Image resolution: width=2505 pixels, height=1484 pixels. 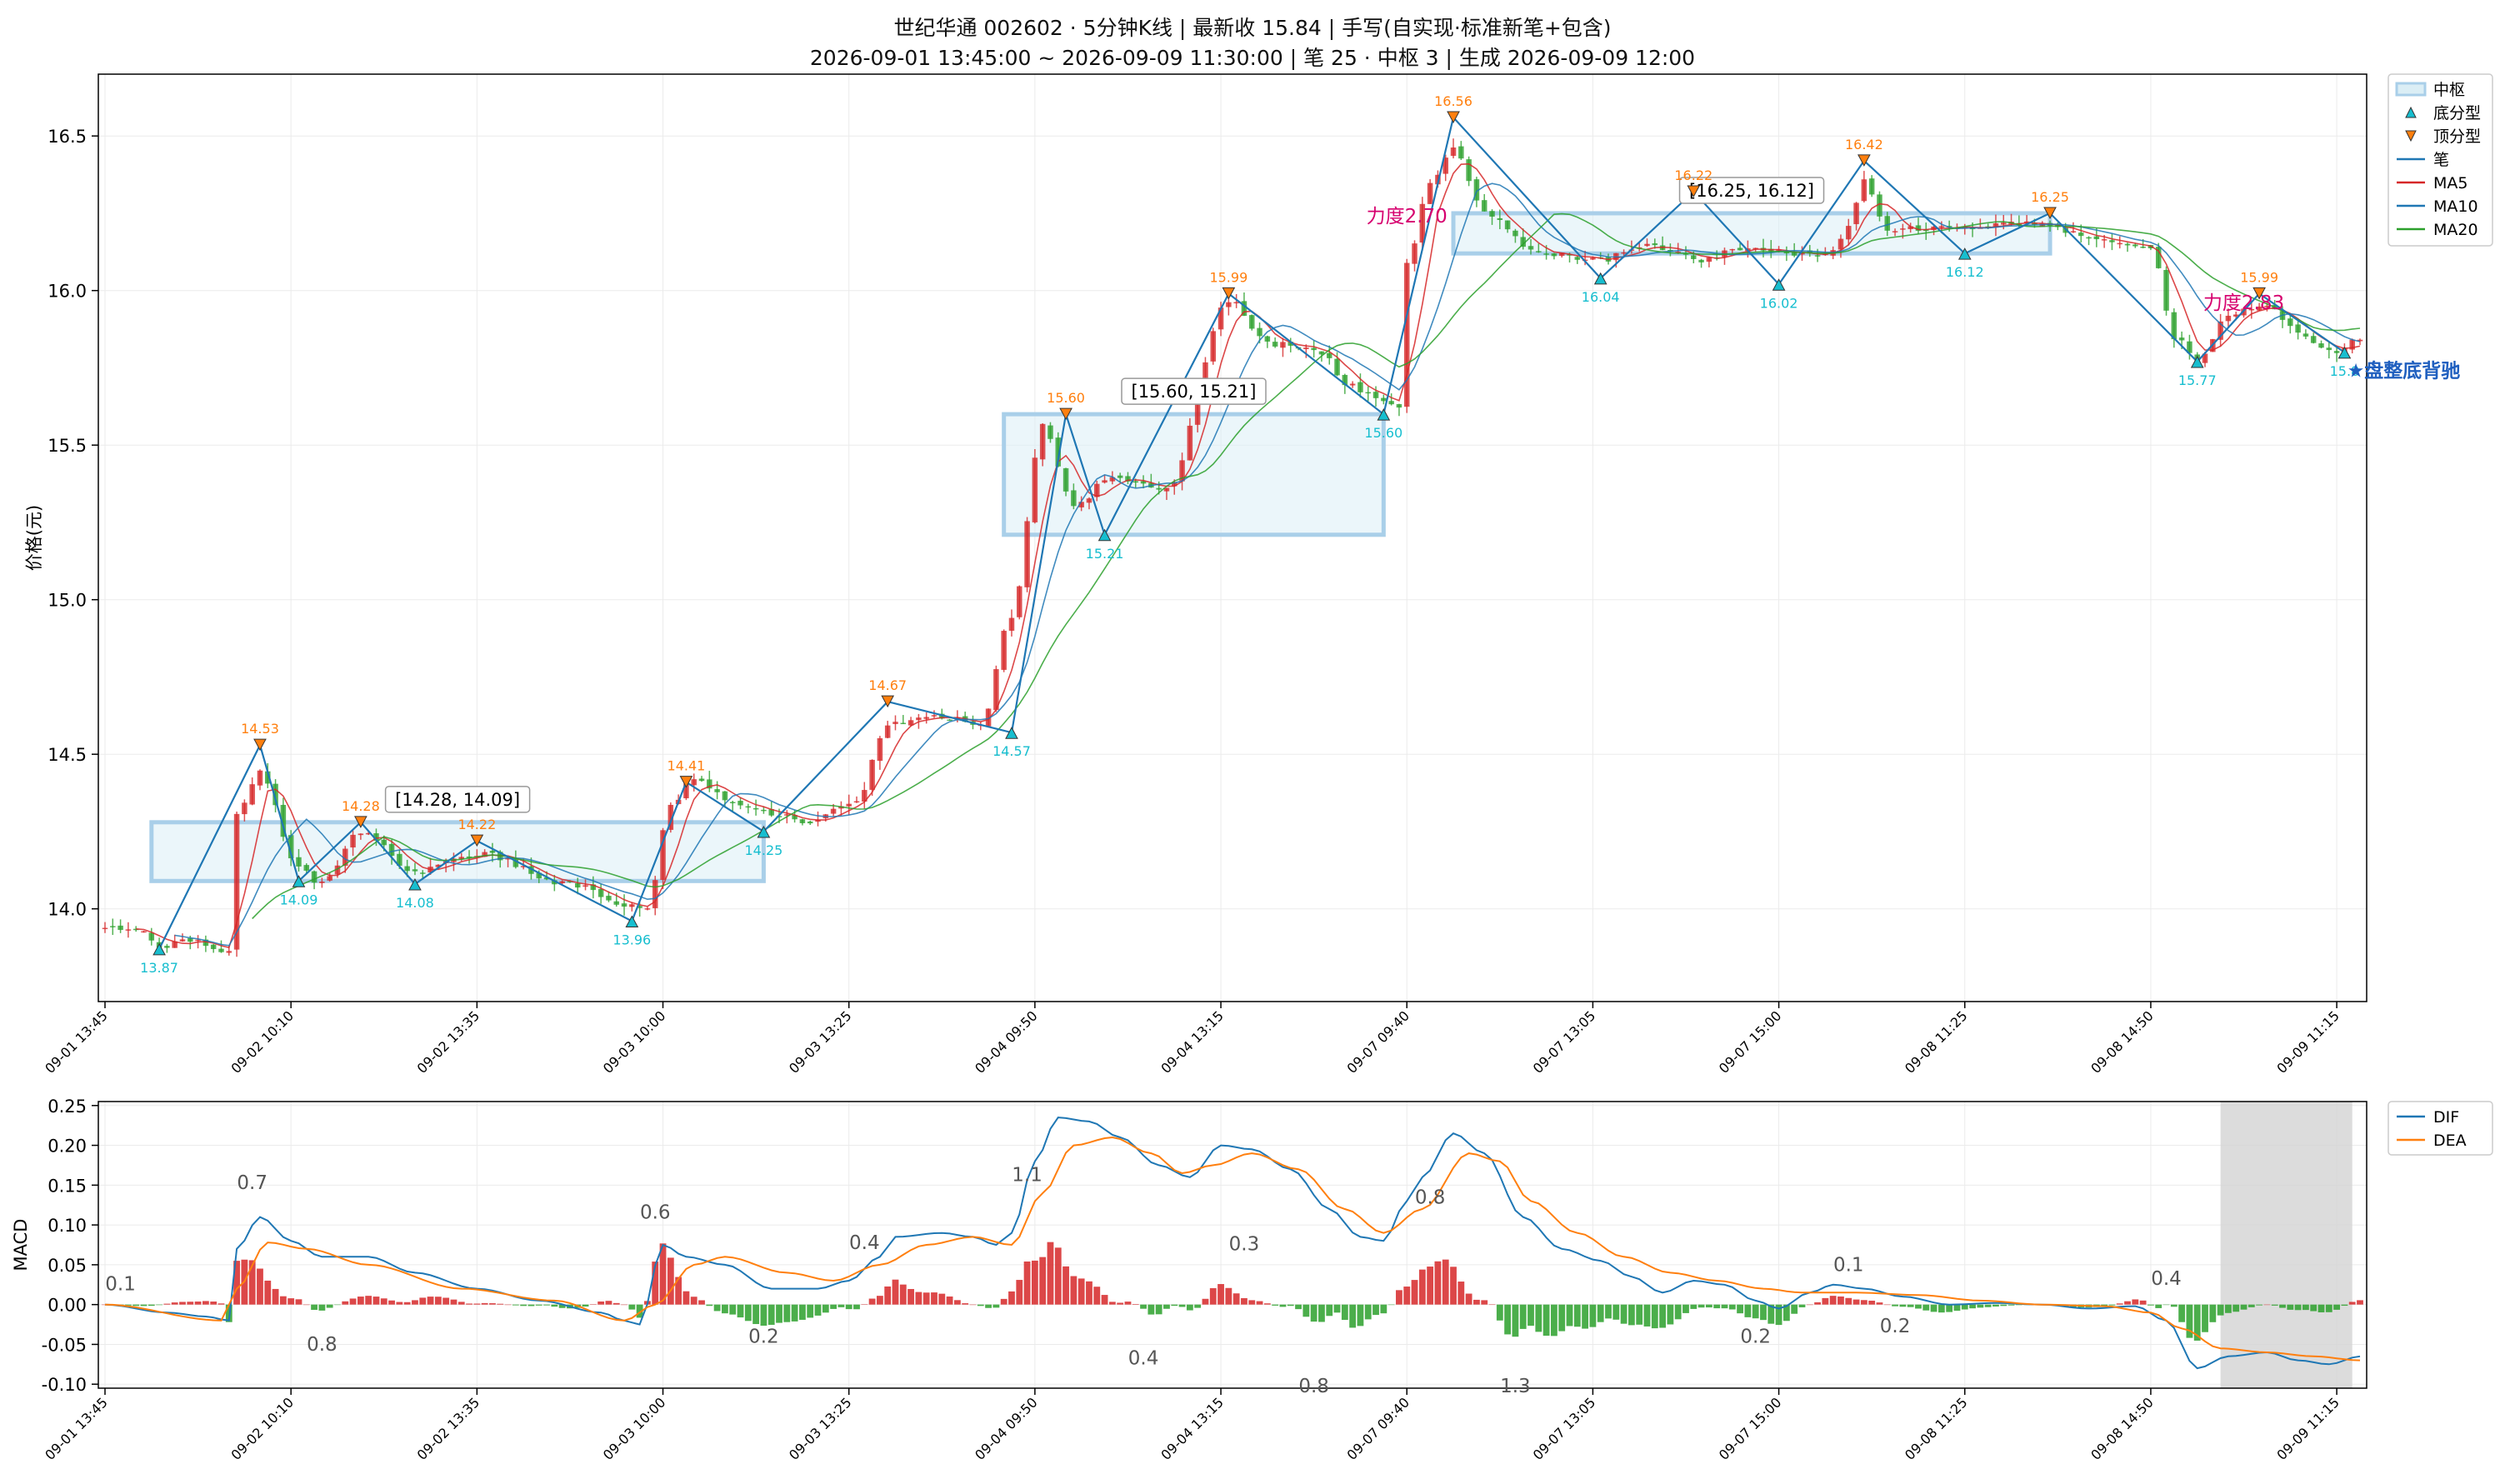 I want to click on macd-xtick-label: 09-03 10:00, so click(x=634, y=1428).